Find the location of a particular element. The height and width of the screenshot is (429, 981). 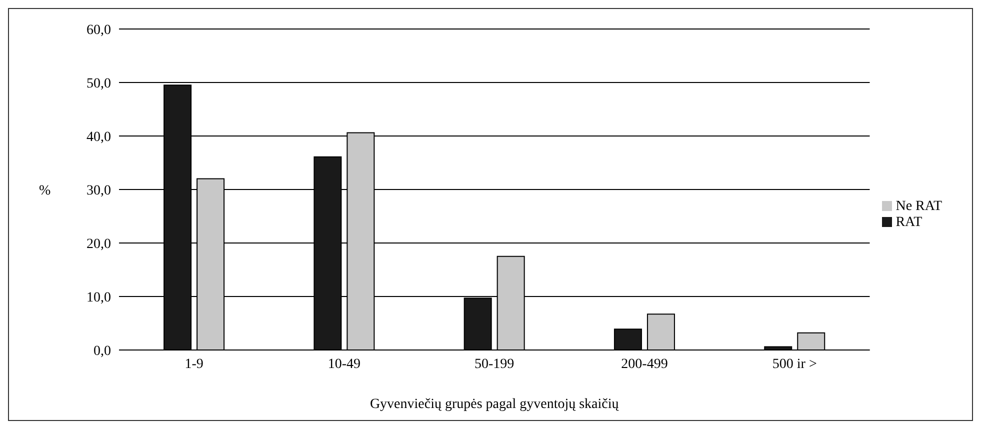

x-tick-label: 50-199 is located at coordinates (494, 364).